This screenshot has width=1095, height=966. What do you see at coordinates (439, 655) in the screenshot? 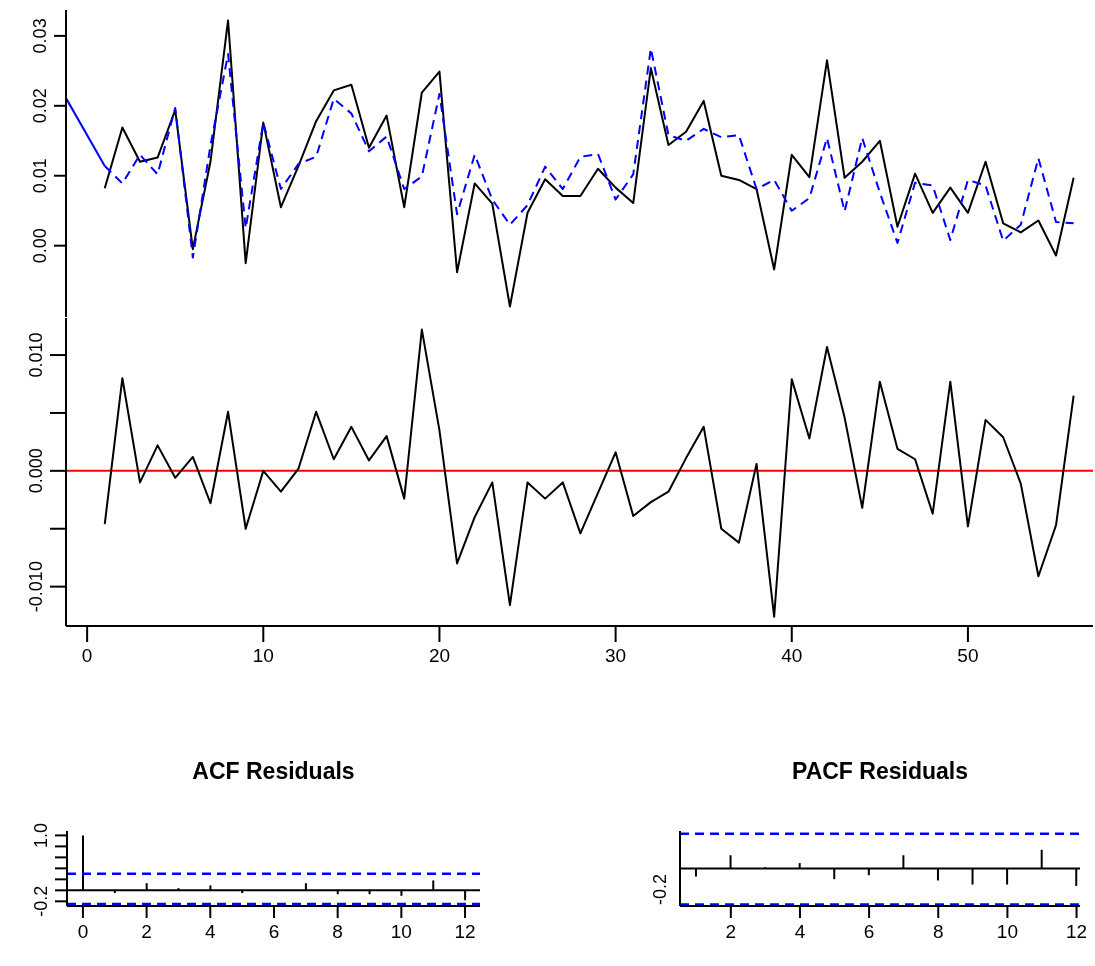
I see `x-tick-label: 20` at bounding box center [439, 655].